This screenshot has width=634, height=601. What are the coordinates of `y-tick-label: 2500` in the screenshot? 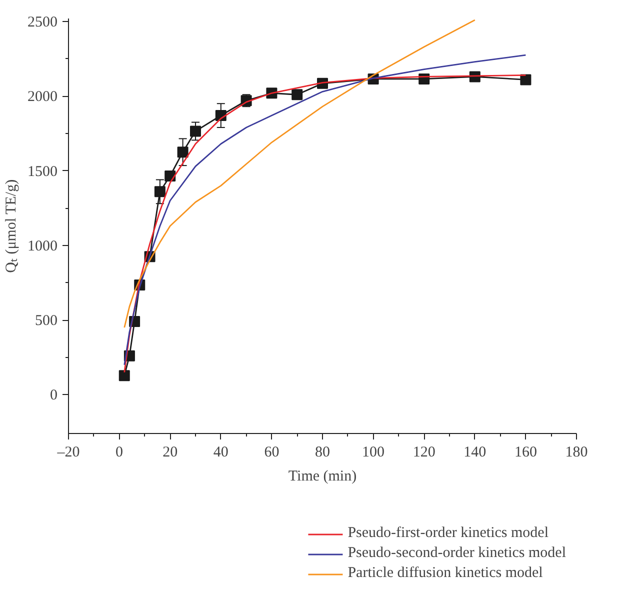 It's located at (43, 22).